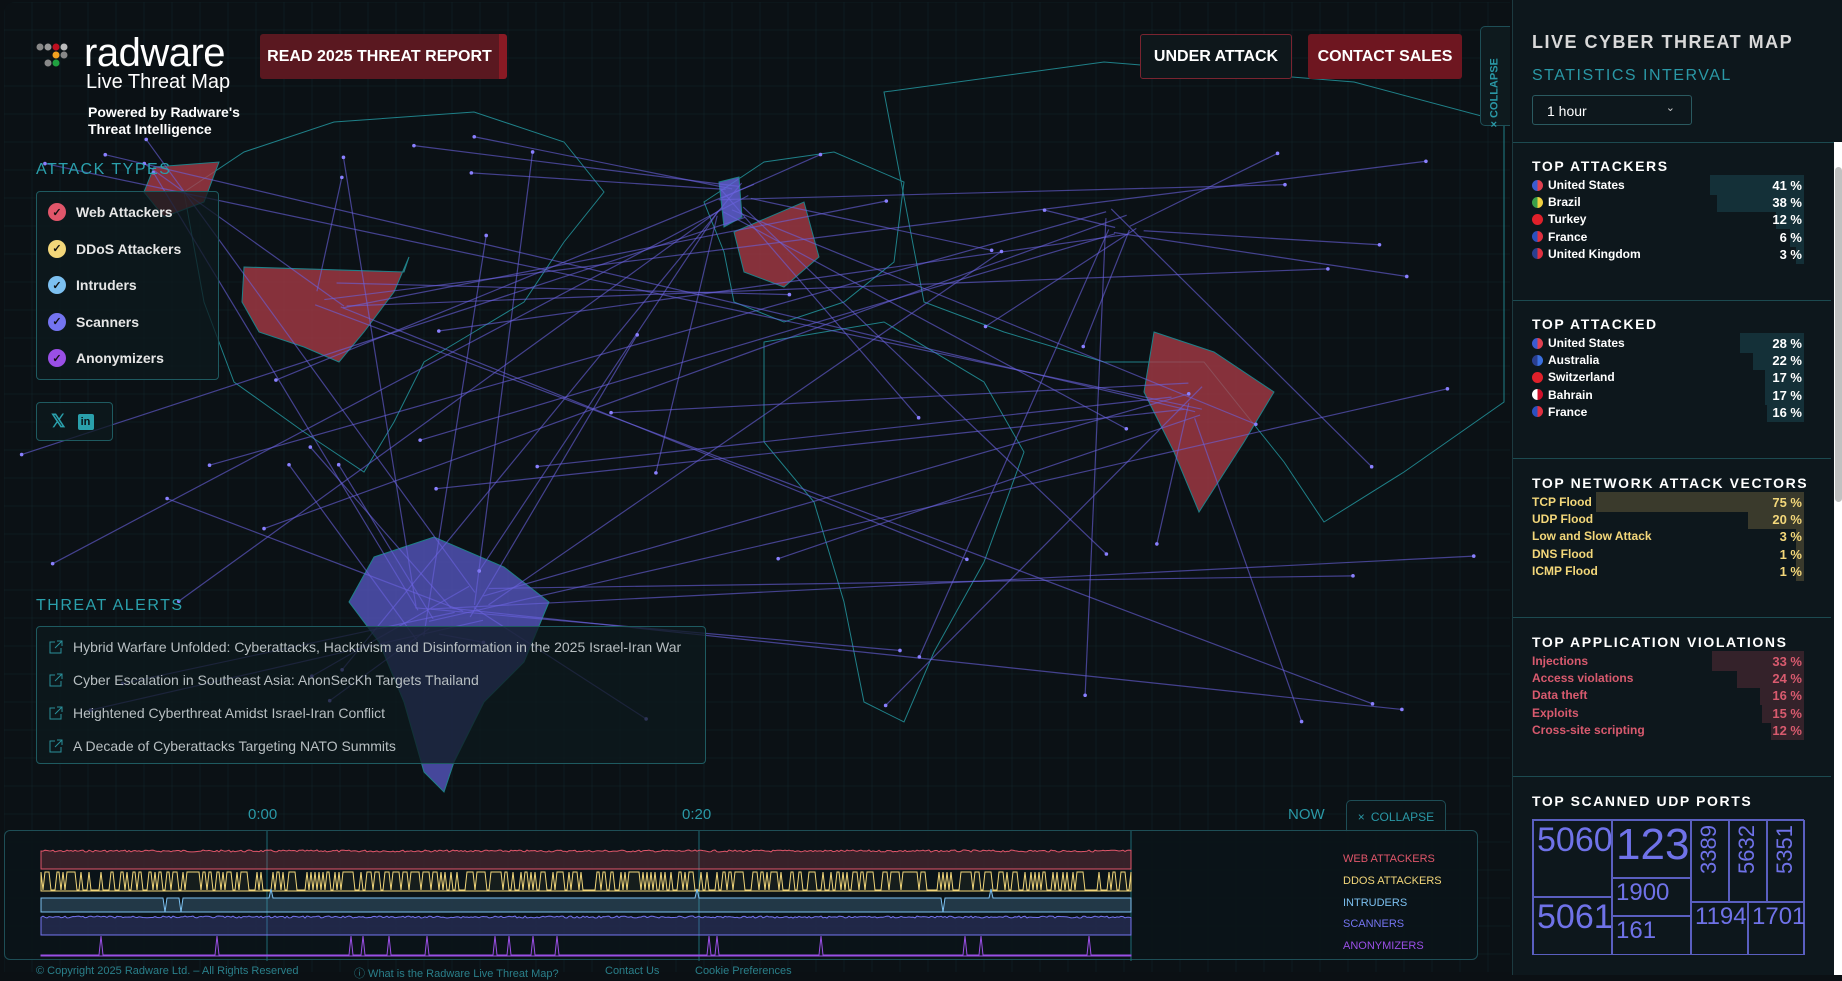 This screenshot has width=1842, height=981. Describe the element at coordinates (1668, 219) in the screenshot. I see `stat-row: Turkey 12 %` at that location.